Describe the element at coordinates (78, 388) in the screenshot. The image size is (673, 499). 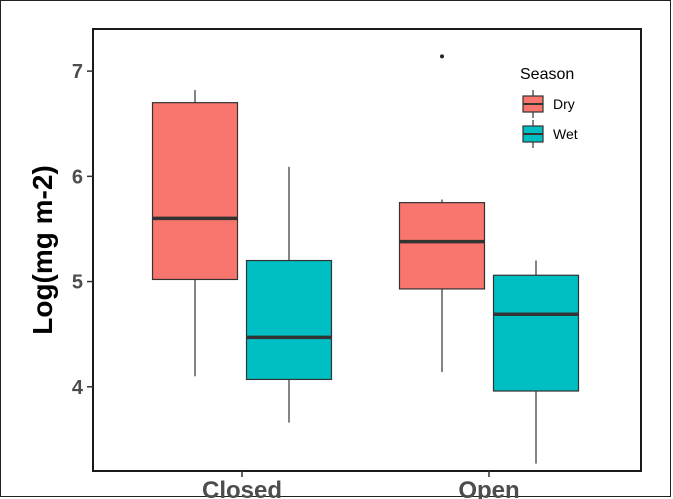
I see `y-tick-label-4: 4` at that location.